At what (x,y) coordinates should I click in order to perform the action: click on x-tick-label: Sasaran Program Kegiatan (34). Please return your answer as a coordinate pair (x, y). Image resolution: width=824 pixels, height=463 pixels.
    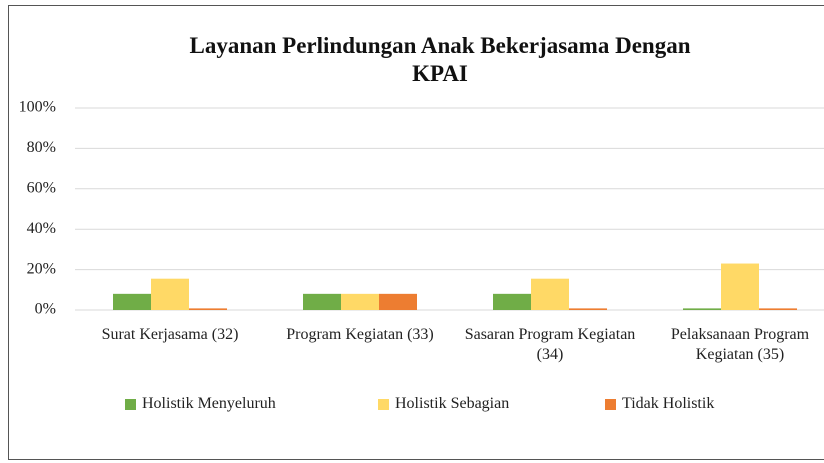
    Looking at the image, I should click on (550, 344).